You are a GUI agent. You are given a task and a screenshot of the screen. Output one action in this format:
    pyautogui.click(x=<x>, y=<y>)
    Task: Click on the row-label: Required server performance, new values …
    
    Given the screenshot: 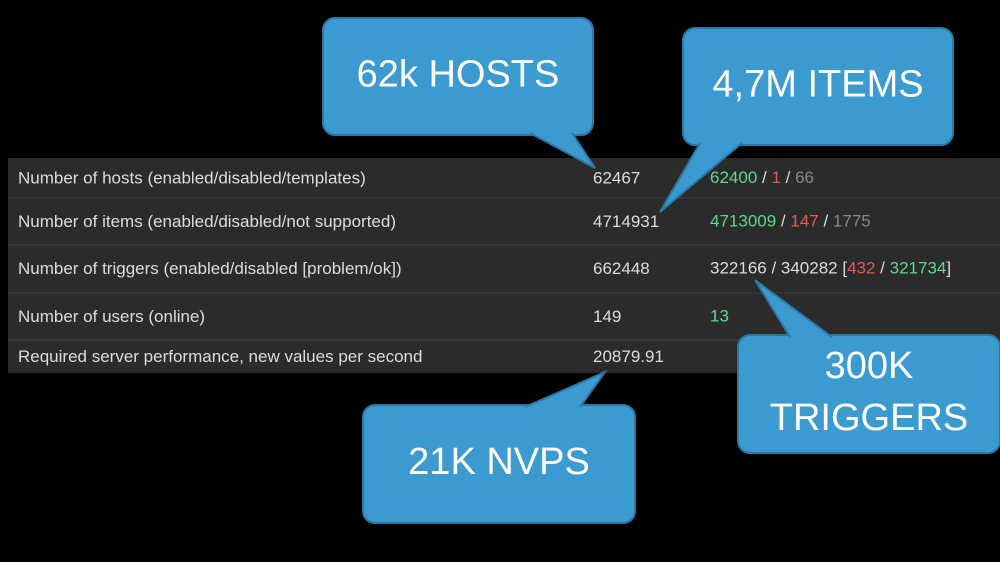 What is the action you would take?
    pyautogui.click(x=220, y=356)
    